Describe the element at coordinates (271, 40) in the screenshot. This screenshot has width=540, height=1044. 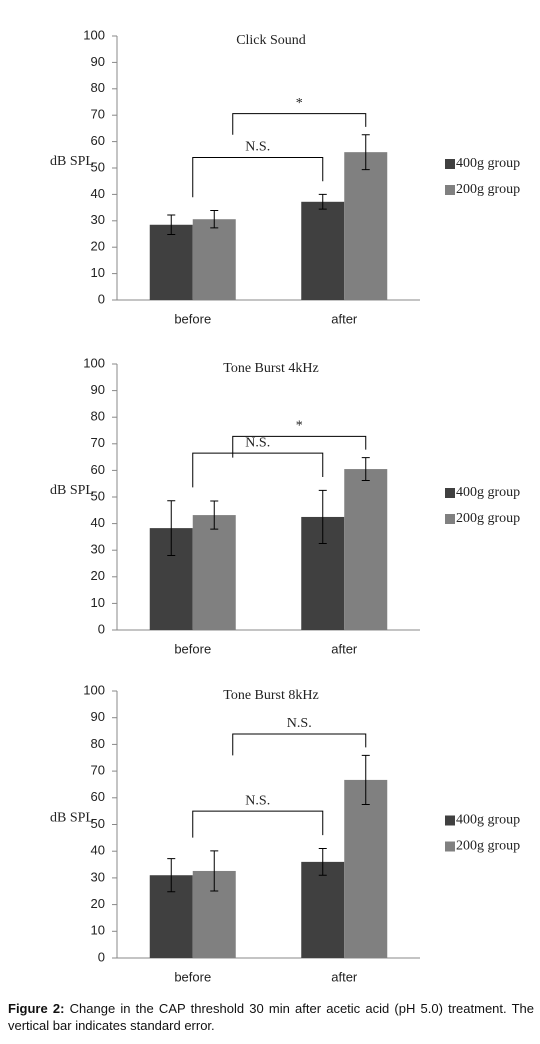
I see `chart-title: Click Sound` at that location.